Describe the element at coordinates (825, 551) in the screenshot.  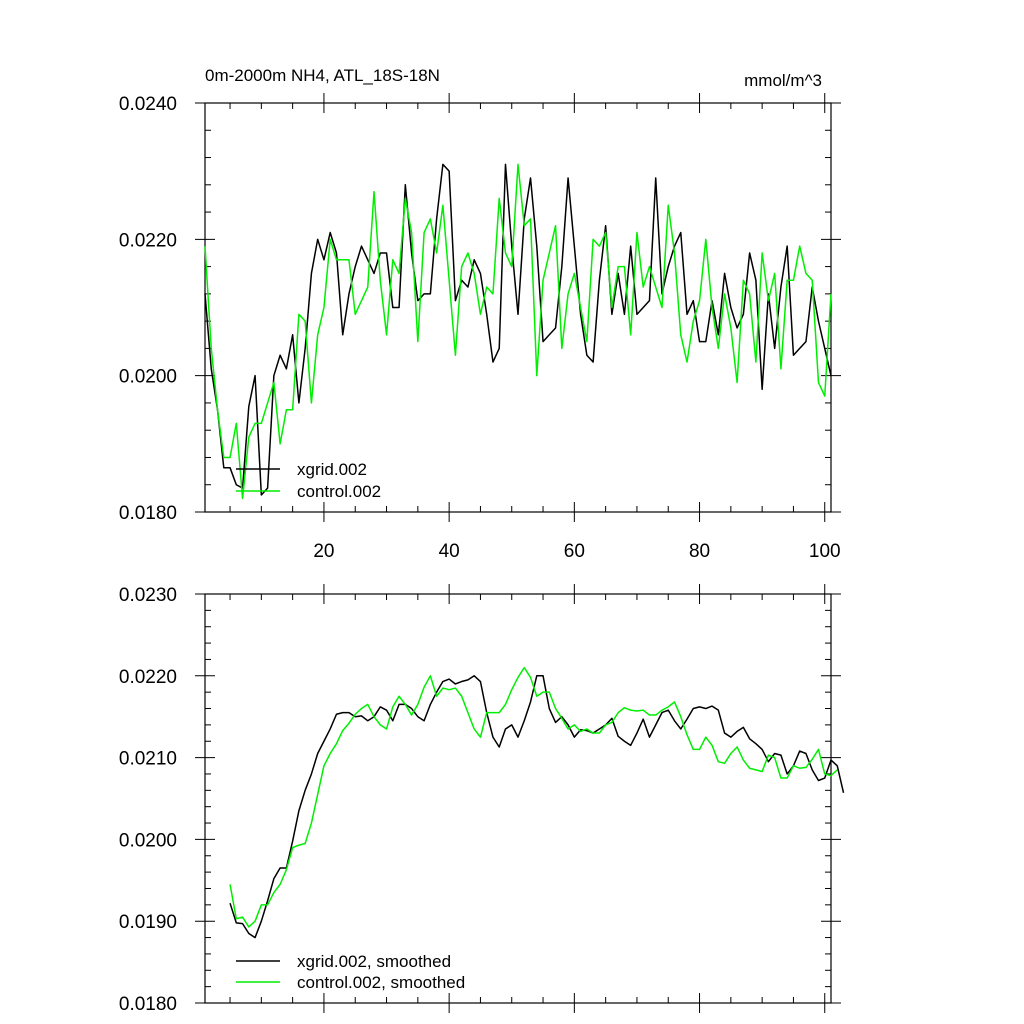
I see `x-tick-label: 100` at that location.